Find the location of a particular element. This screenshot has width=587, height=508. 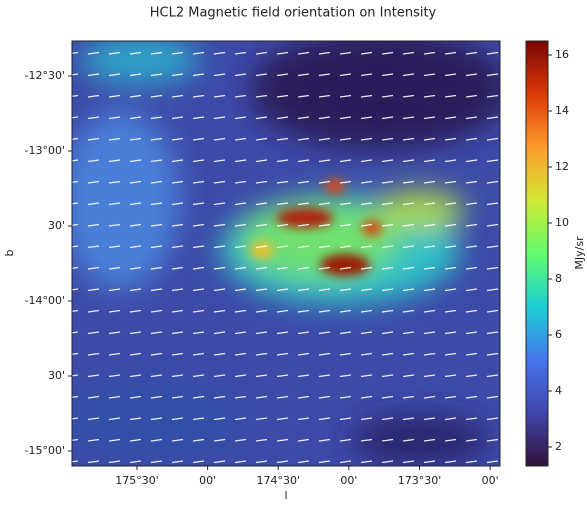

x-tick-label: 174°30' is located at coordinates (278, 480).